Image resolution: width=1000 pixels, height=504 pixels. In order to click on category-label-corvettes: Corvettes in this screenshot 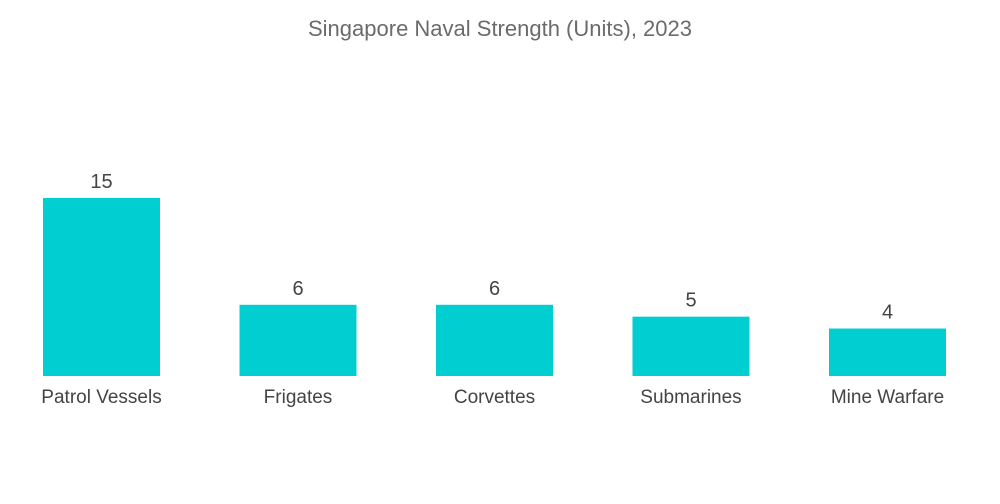, I will do `click(494, 397)`.